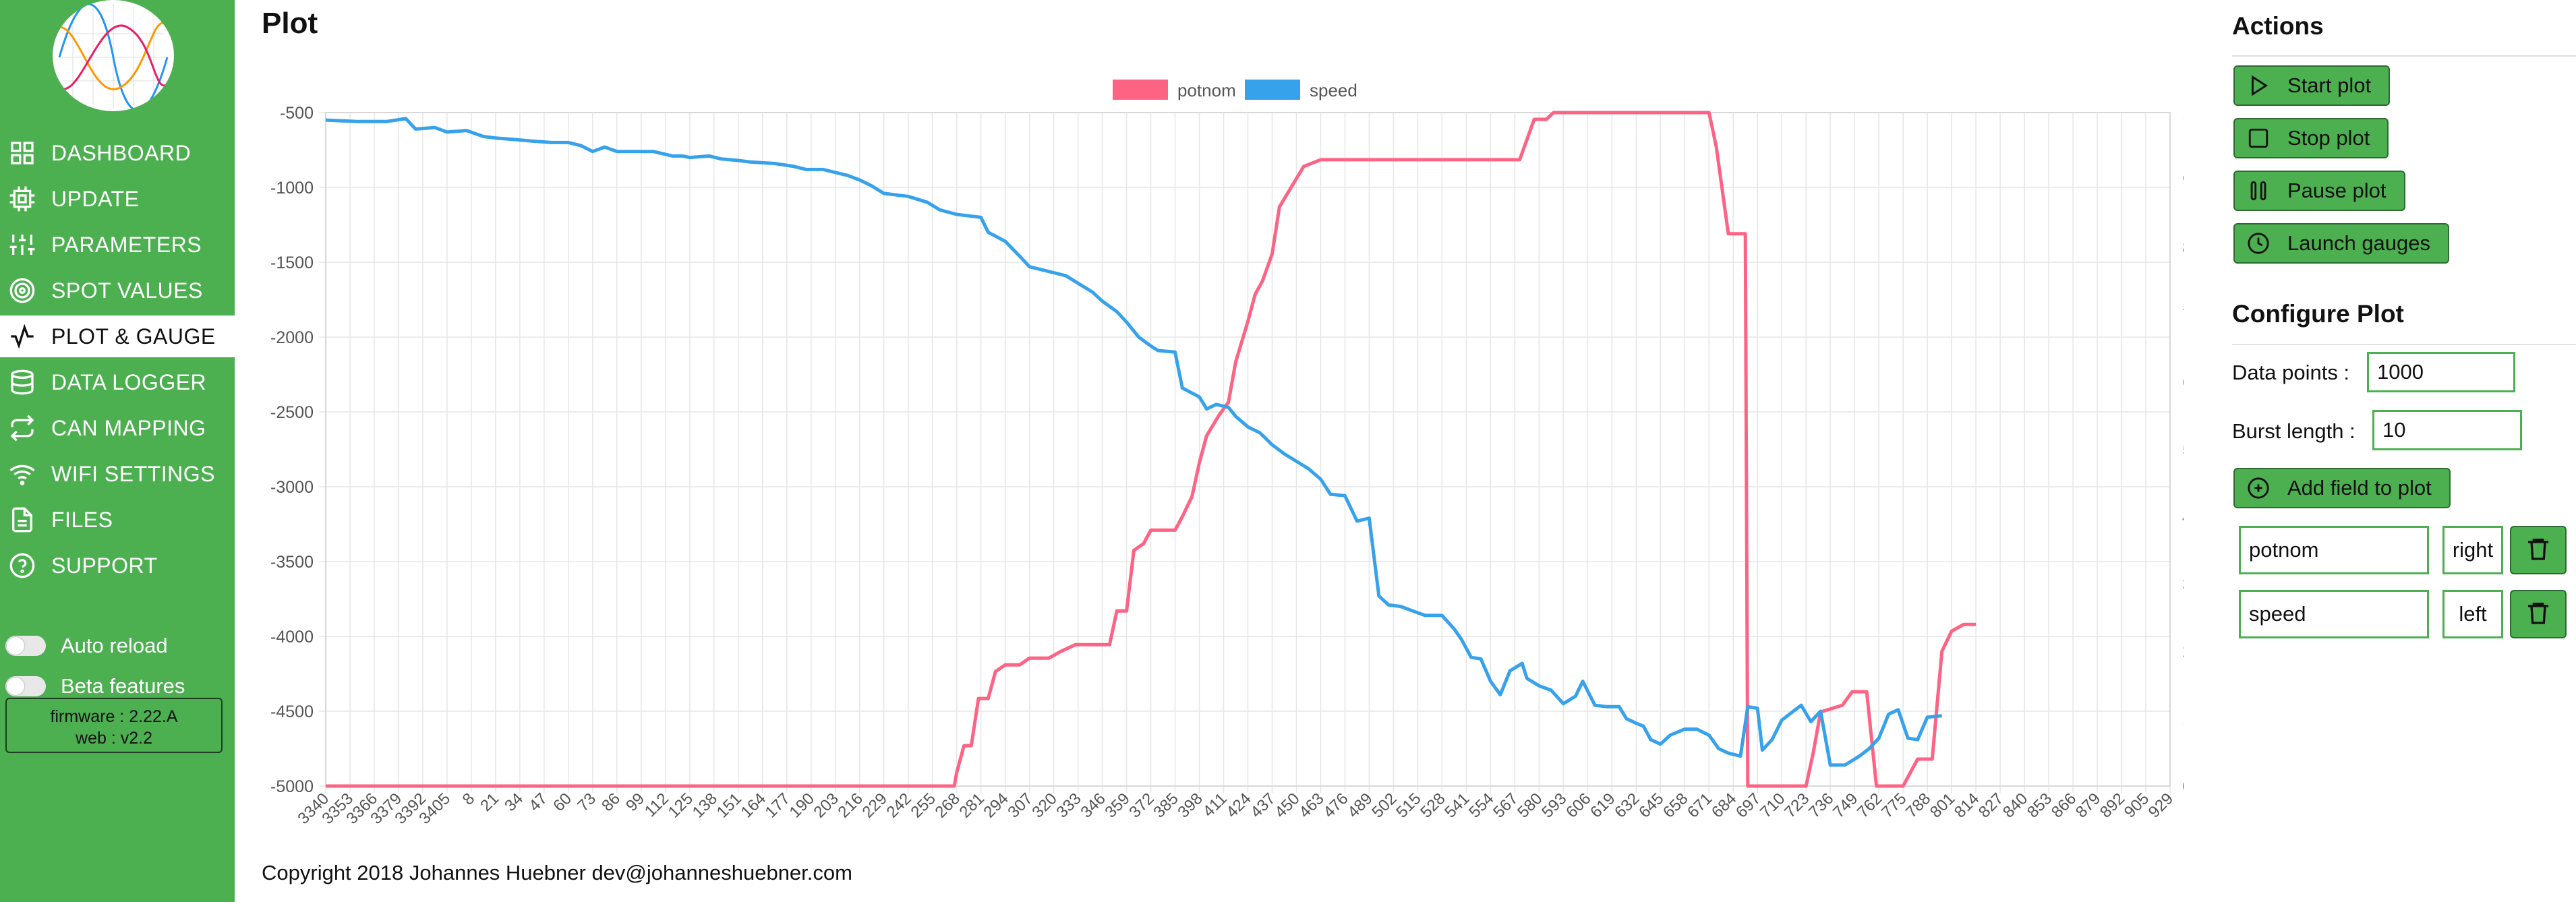 The image size is (2576, 902). I want to click on sidebar-item-data-logger: DATA LOGGER, so click(118, 382).